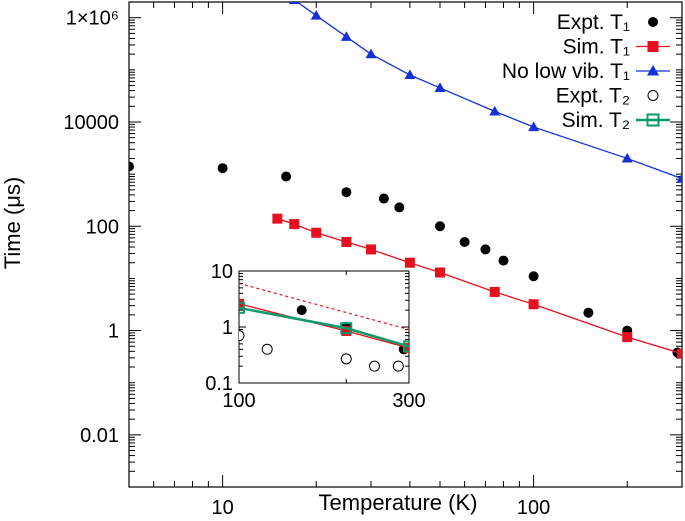  I want to click on legend-no-low-vib-t-label: No low vib. T₁, so click(566, 71).